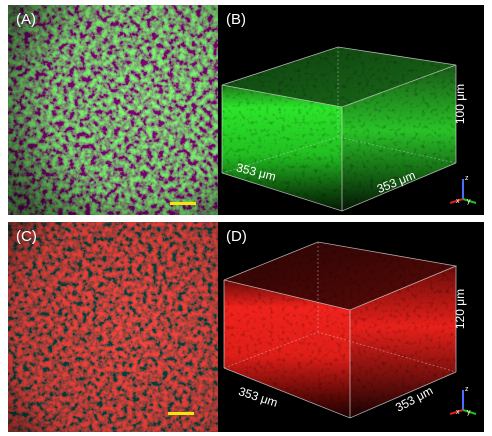 The image size is (492, 436). I want to click on panel-c-label: (C), so click(26, 236).